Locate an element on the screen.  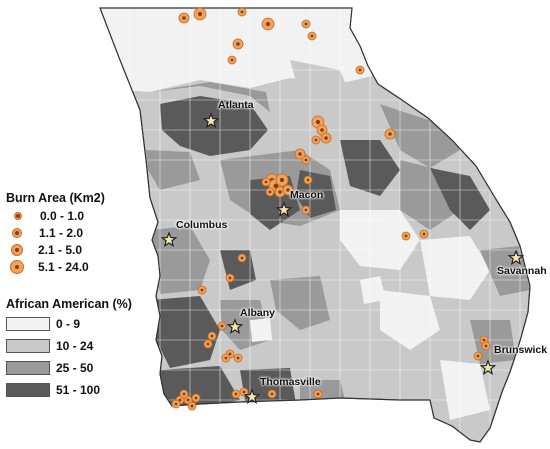
city-label-brunswick: Brunswick is located at coordinates (521, 350).